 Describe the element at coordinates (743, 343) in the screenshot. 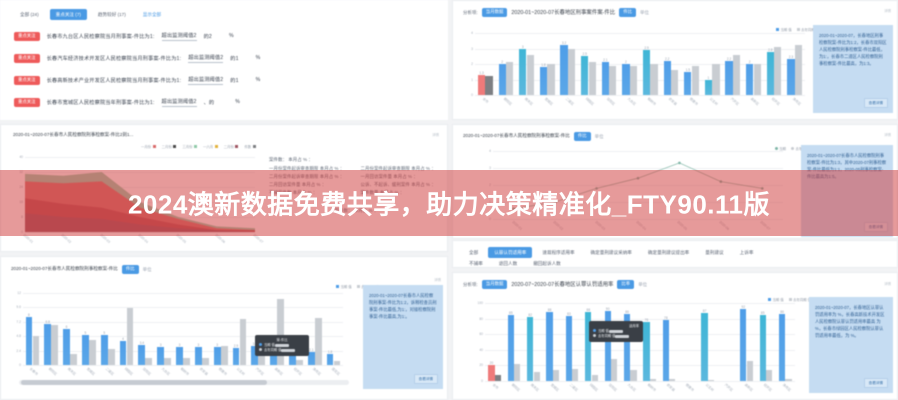

I see `bar: 92` at that location.